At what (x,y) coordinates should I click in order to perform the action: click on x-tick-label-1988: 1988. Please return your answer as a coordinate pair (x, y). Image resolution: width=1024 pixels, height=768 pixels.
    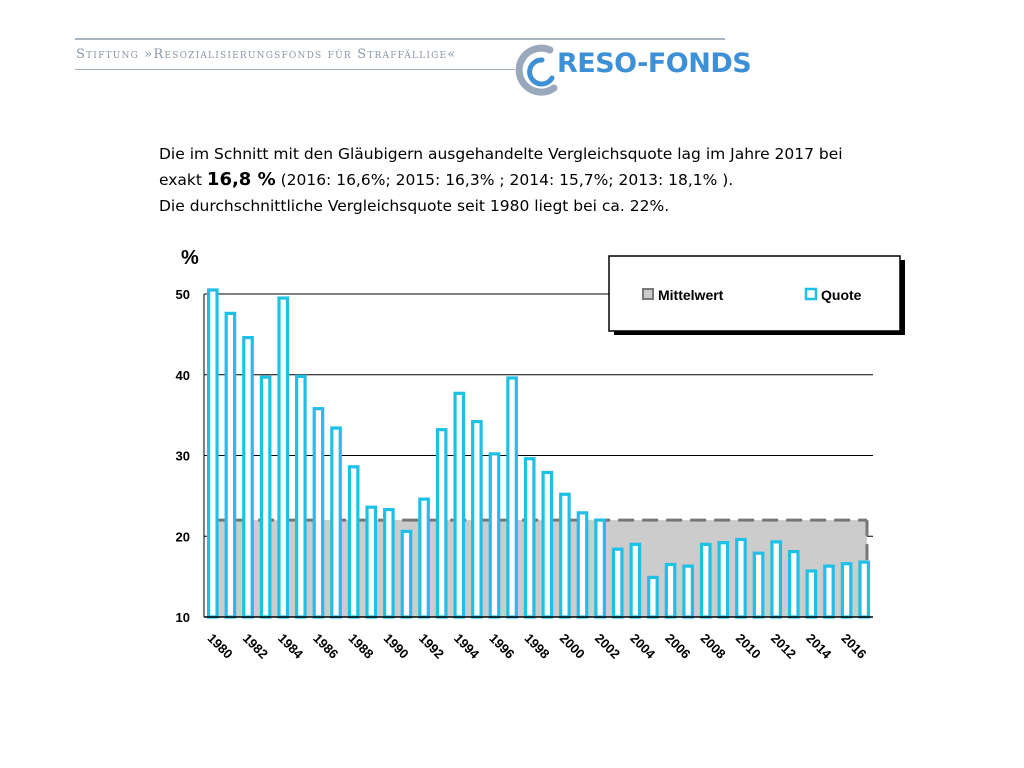
    Looking at the image, I should click on (361, 646).